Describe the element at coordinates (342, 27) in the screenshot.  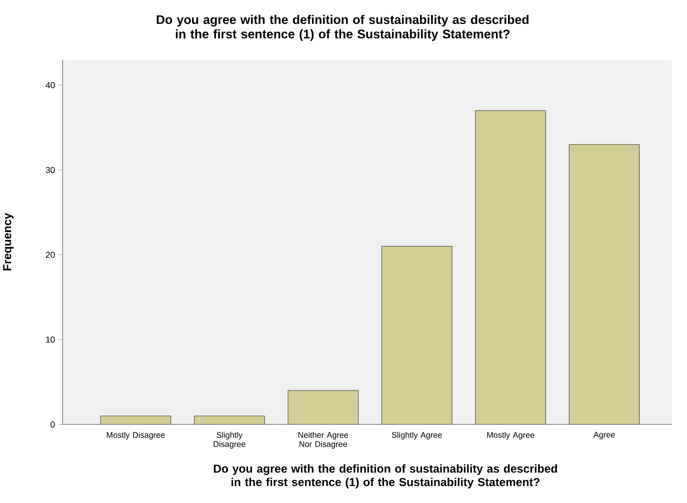
I see `chart-title: Do you agree with the definition of sustainability as described in the first sentence (1) of the Sustainability Statement?` at that location.